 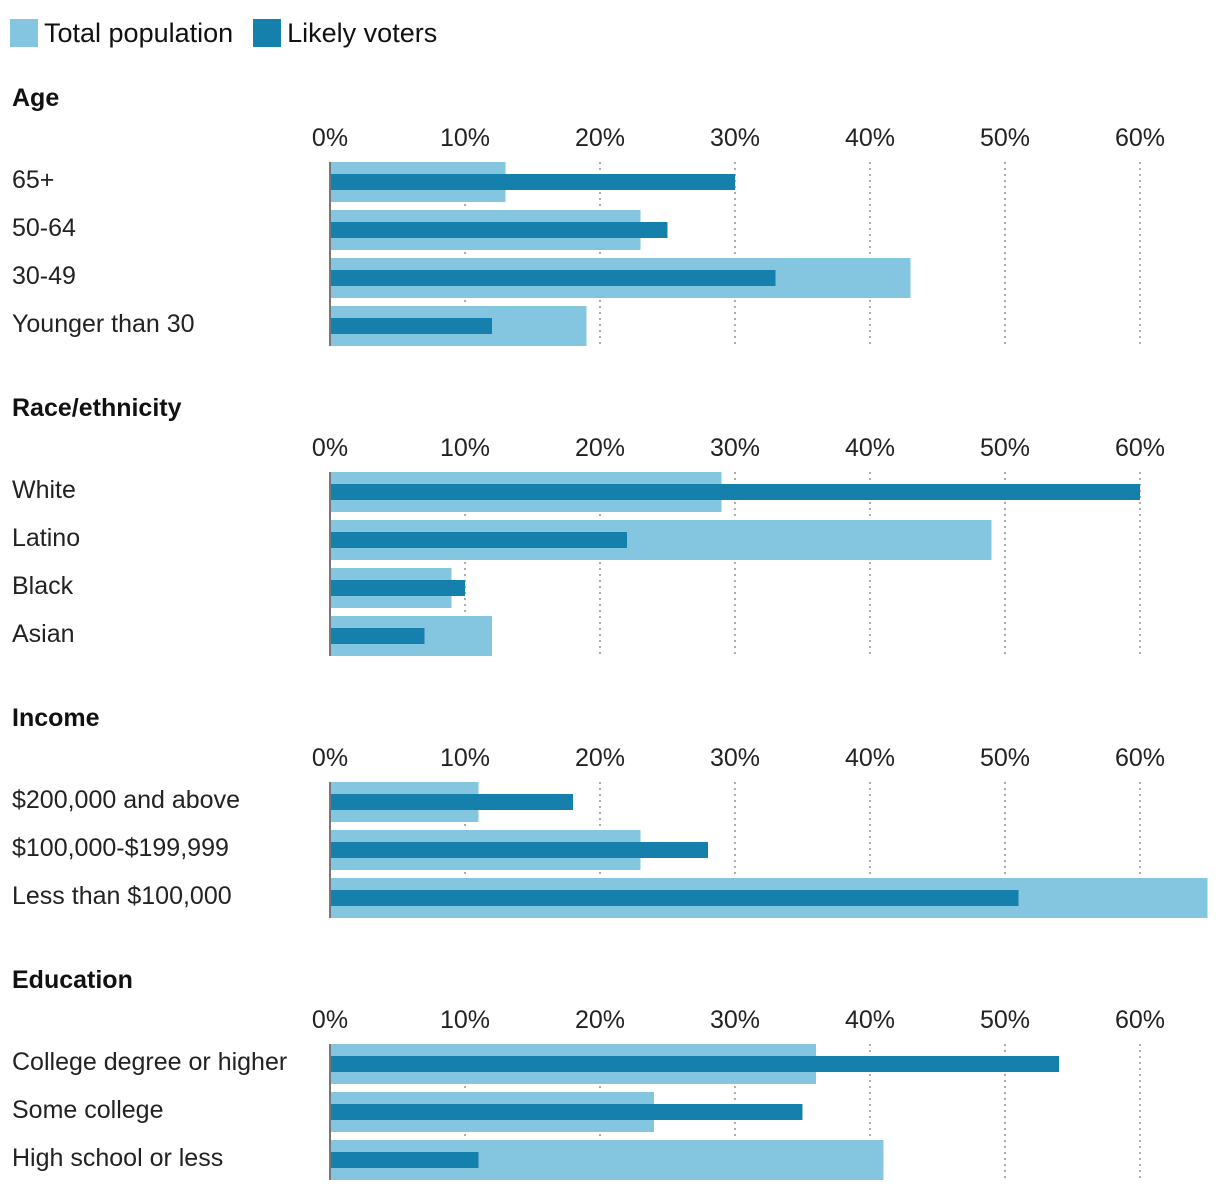 I want to click on legend-item-total: Total population, so click(x=121, y=33).